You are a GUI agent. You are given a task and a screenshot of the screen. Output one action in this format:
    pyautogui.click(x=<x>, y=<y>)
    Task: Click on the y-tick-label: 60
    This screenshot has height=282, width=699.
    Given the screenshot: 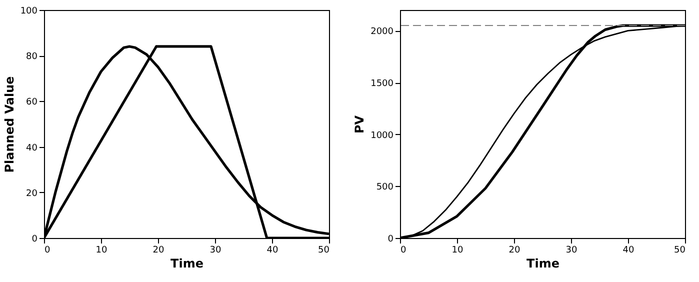 What is the action you would take?
    pyautogui.click(x=32, y=103)
    